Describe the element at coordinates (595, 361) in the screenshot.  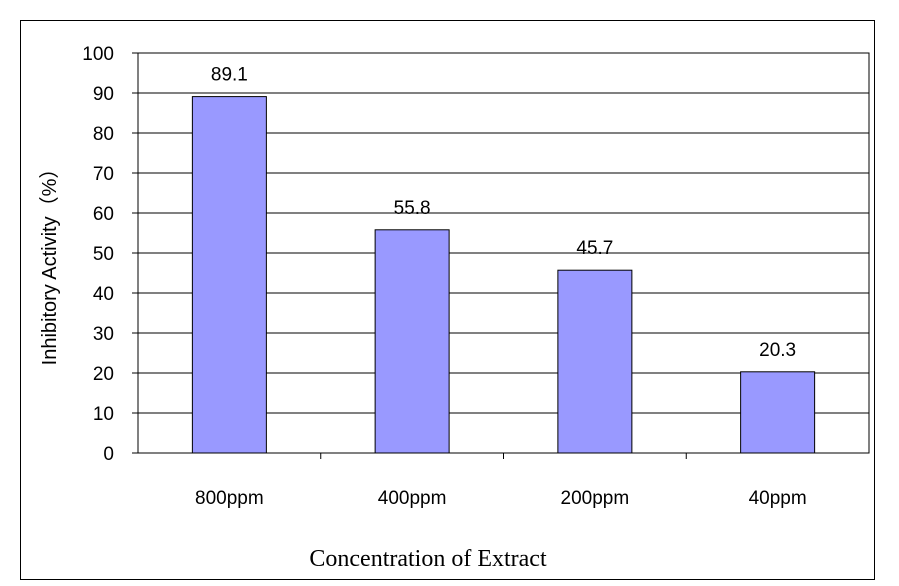
I see `bar-200ppm` at that location.